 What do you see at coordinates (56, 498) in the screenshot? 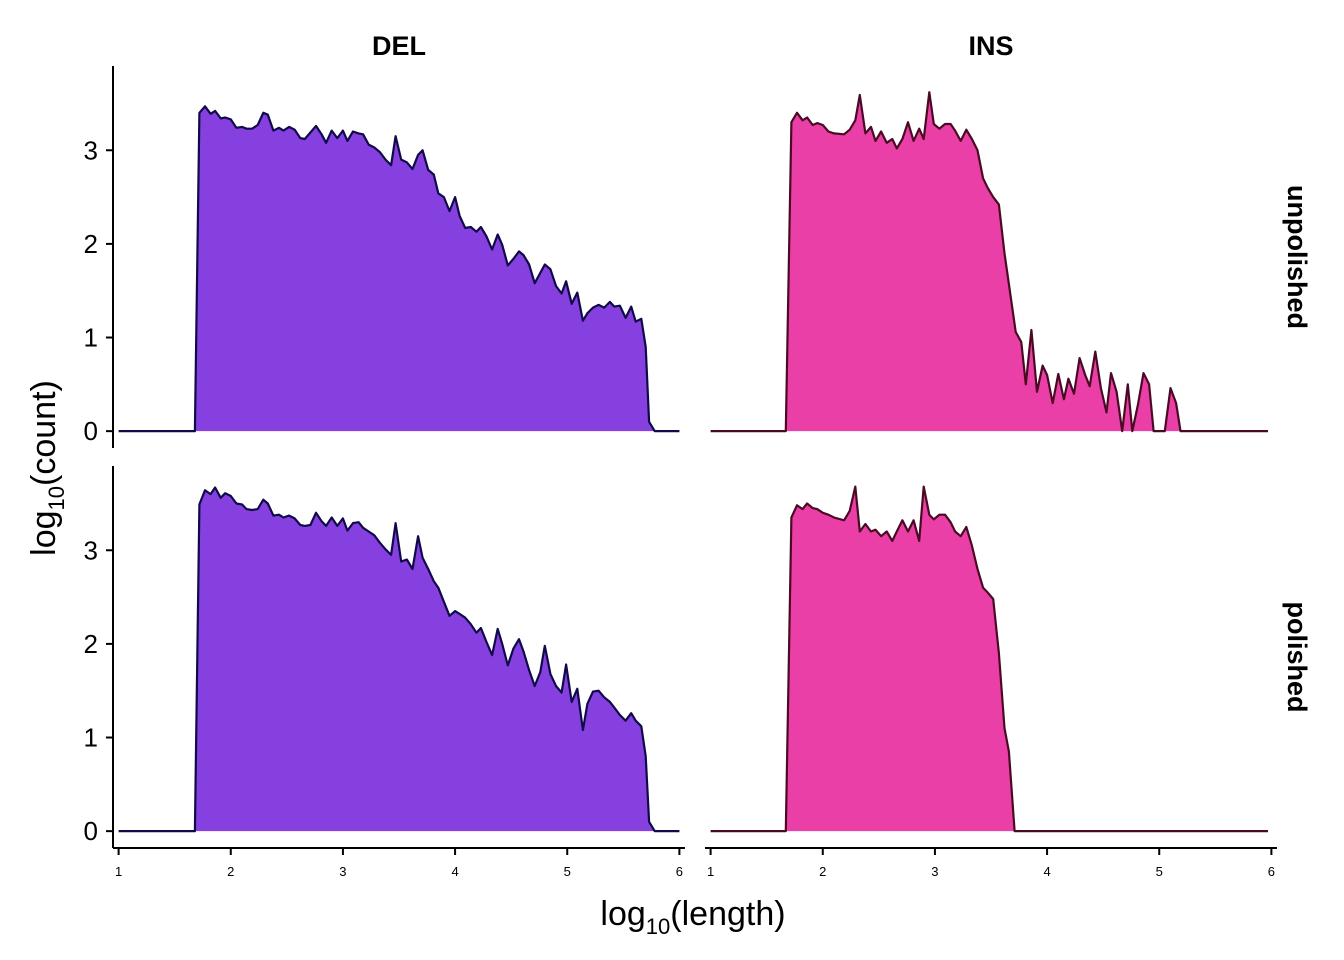
I see `y-axis-title-subscript: 10` at bounding box center [56, 498].